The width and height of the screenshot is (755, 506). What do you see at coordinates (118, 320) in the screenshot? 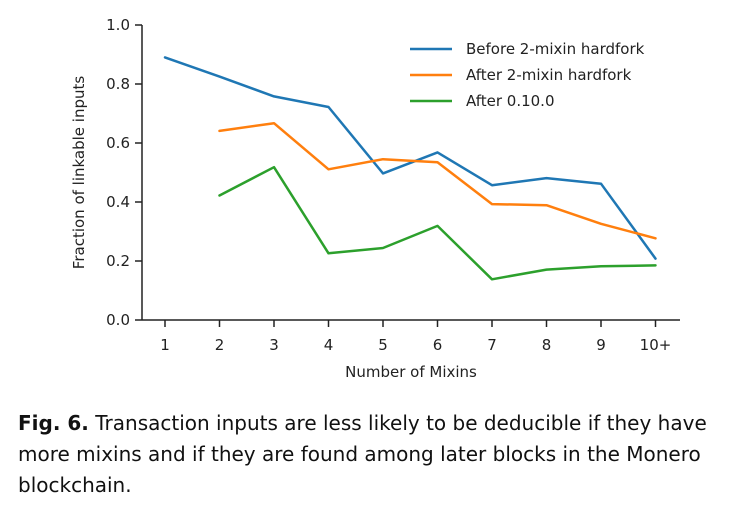
I see `y-tick-label: 0.0` at bounding box center [118, 320].